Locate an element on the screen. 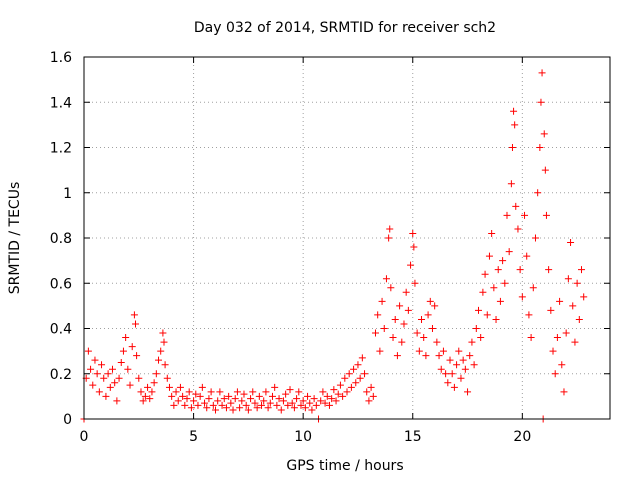 Image resolution: width=640 pixels, height=480 pixels. y-tick-label: 0.6 is located at coordinates (61, 284).